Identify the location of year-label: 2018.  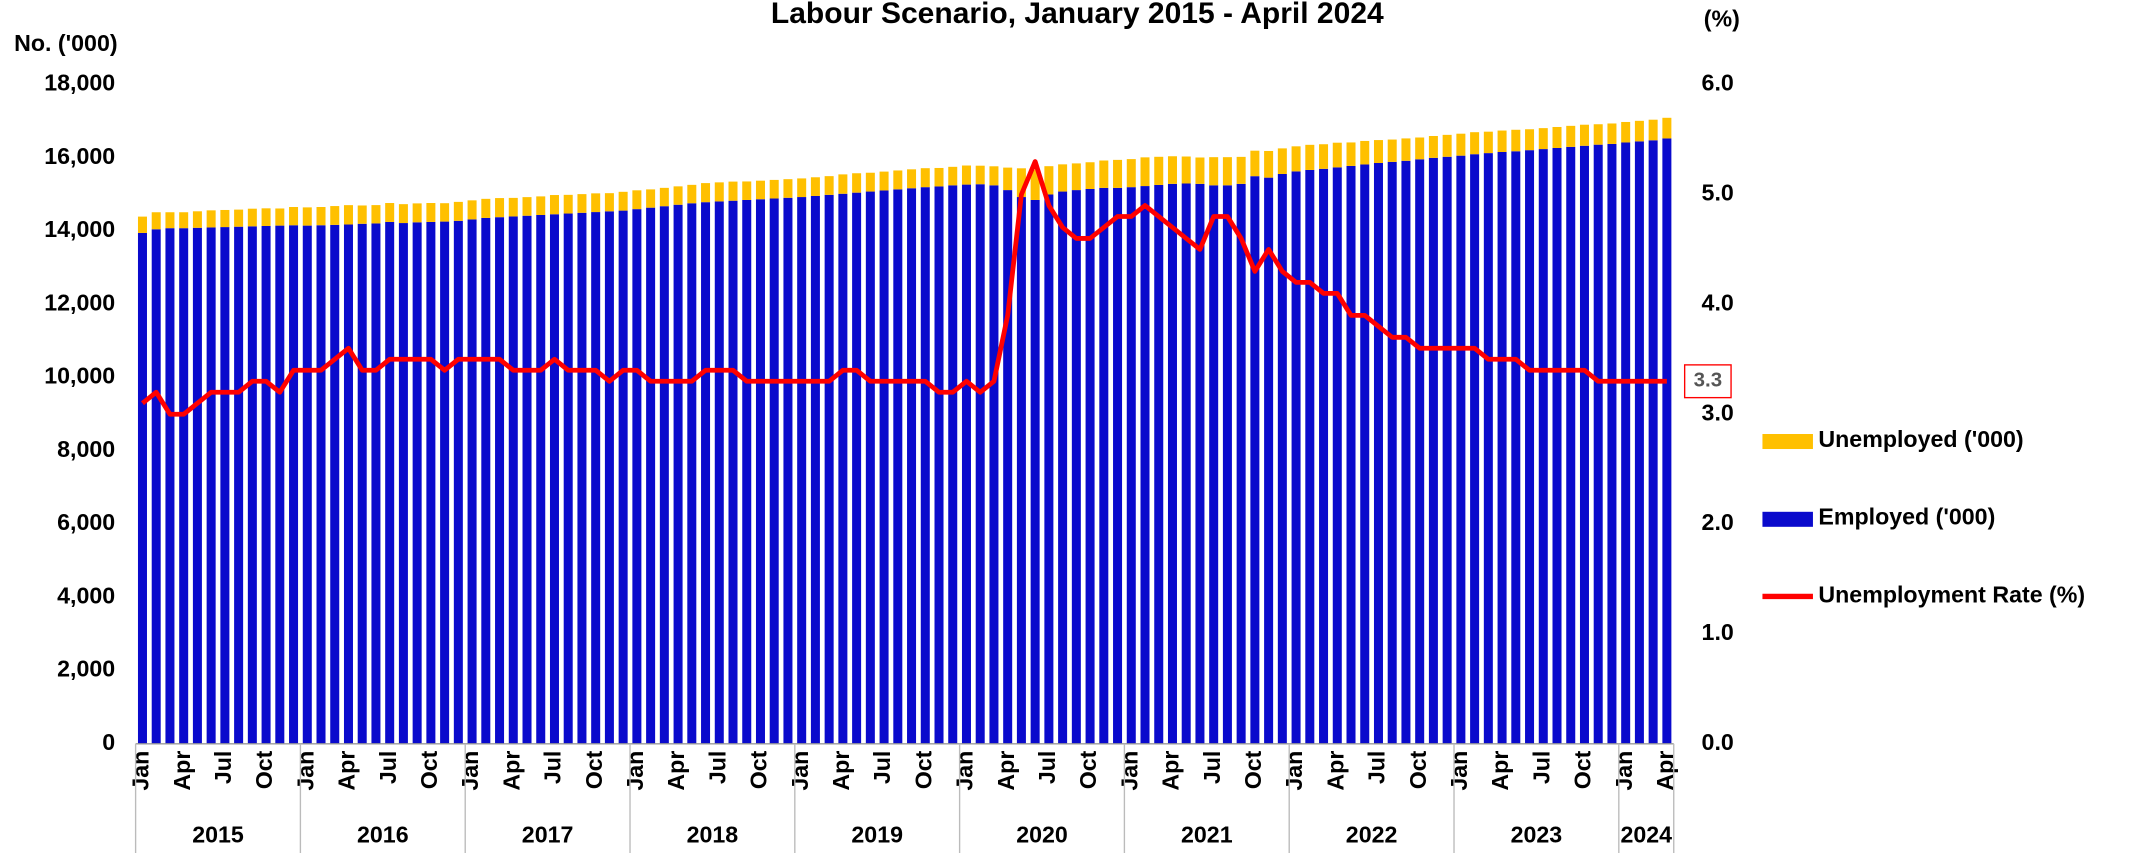
(713, 835).